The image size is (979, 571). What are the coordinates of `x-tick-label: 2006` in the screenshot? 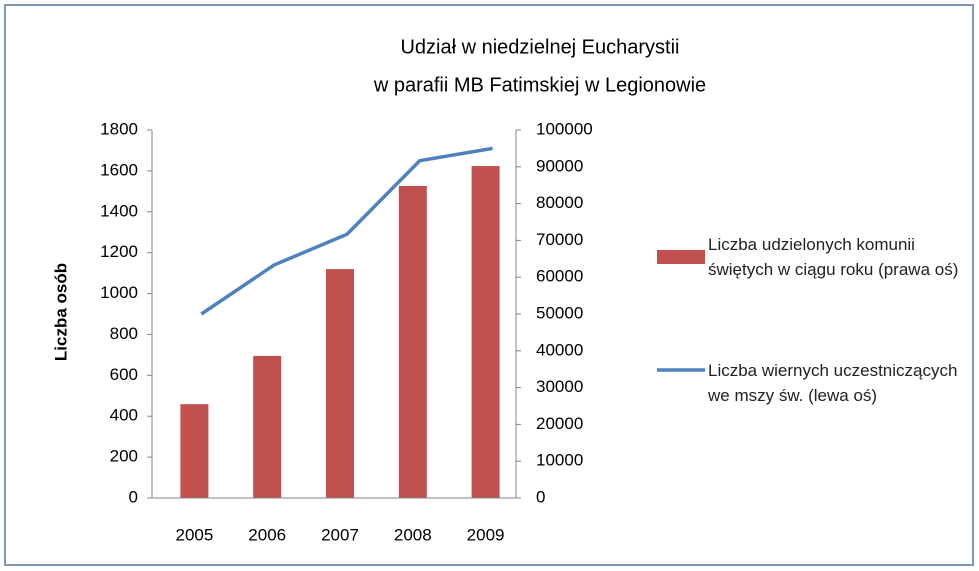 It's located at (267, 534).